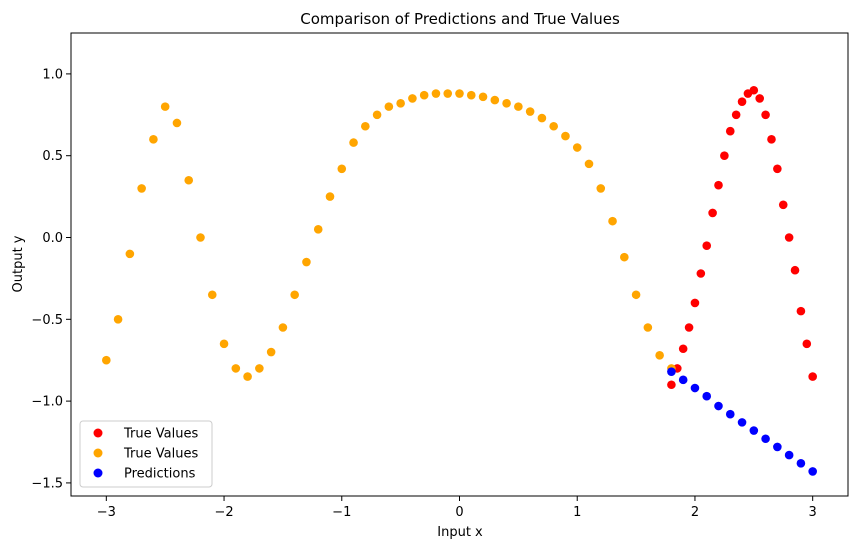 The image size is (857, 547). What do you see at coordinates (98, 433) in the screenshot?
I see `legend-marker` at bounding box center [98, 433].